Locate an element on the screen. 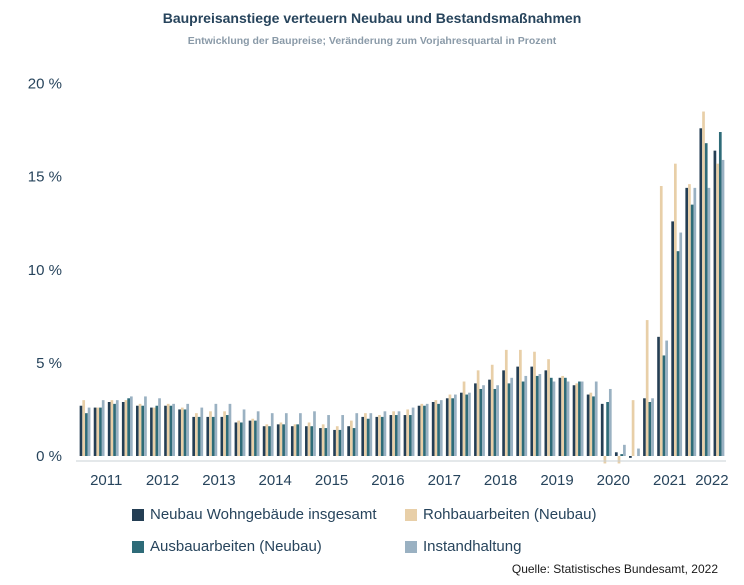 This screenshot has height=585, width=744. x-tick-label: 2016 is located at coordinates (387, 480).